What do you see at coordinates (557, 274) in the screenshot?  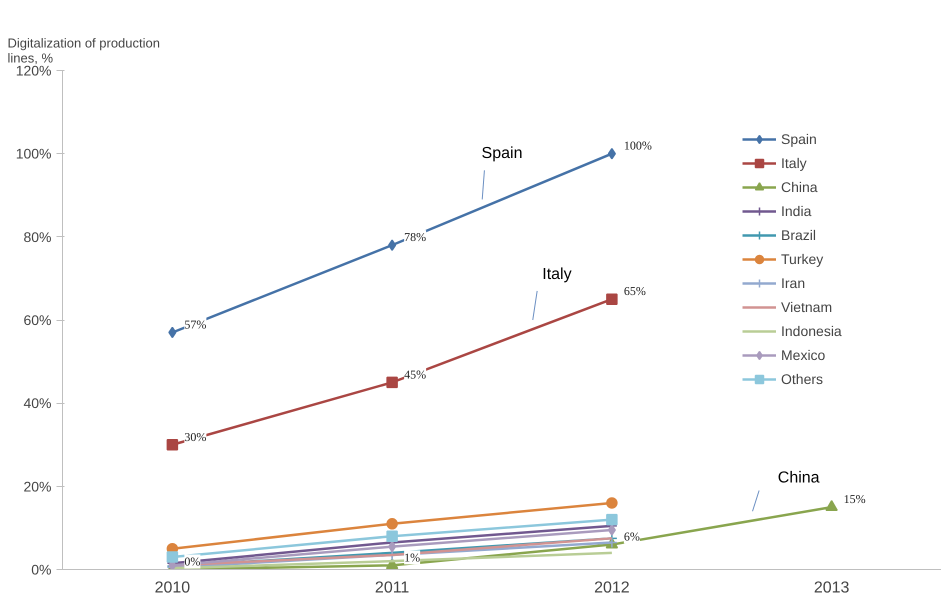 I see `annotation: Italy` at bounding box center [557, 274].